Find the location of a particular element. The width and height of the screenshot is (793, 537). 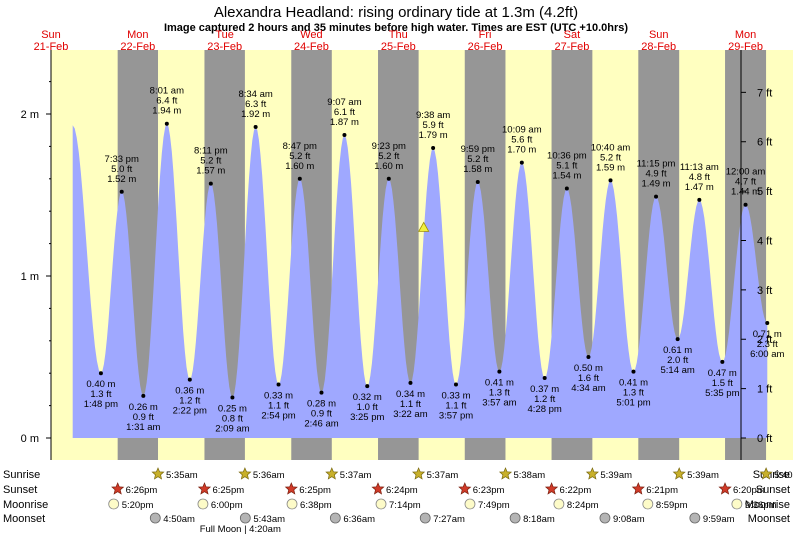

low-tide-label: 1:48 pm is located at coordinates (101, 404).